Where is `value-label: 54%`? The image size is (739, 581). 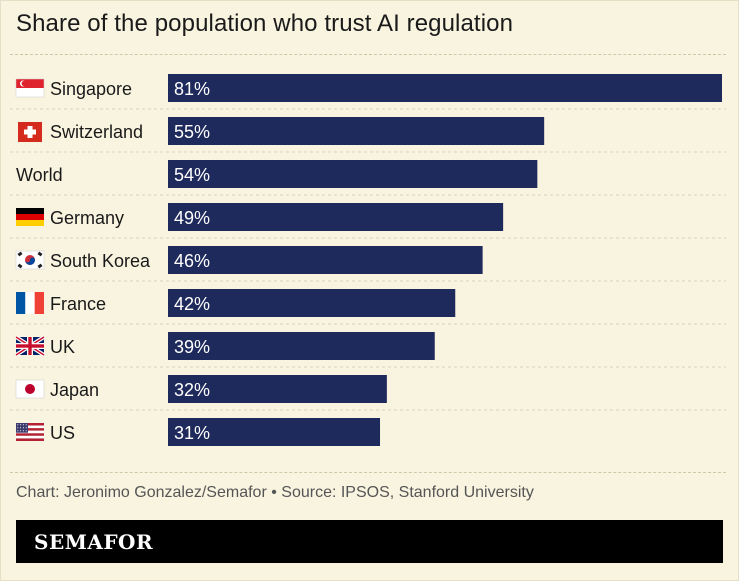 value-label: 54% is located at coordinates (192, 175).